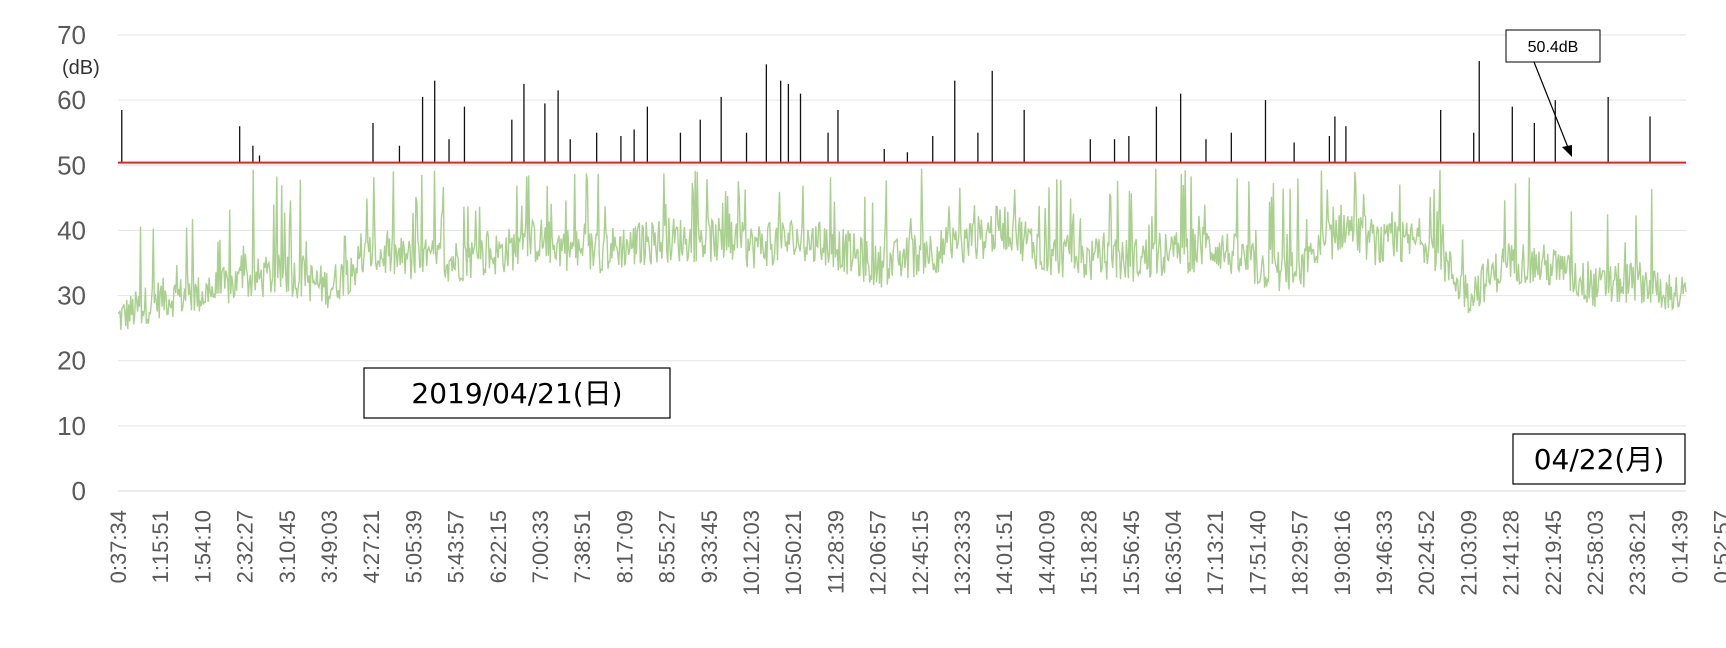 This screenshot has width=1726, height=648. Describe the element at coordinates (582, 546) in the screenshot. I see `x-tick-label: 7:38:51` at that location.